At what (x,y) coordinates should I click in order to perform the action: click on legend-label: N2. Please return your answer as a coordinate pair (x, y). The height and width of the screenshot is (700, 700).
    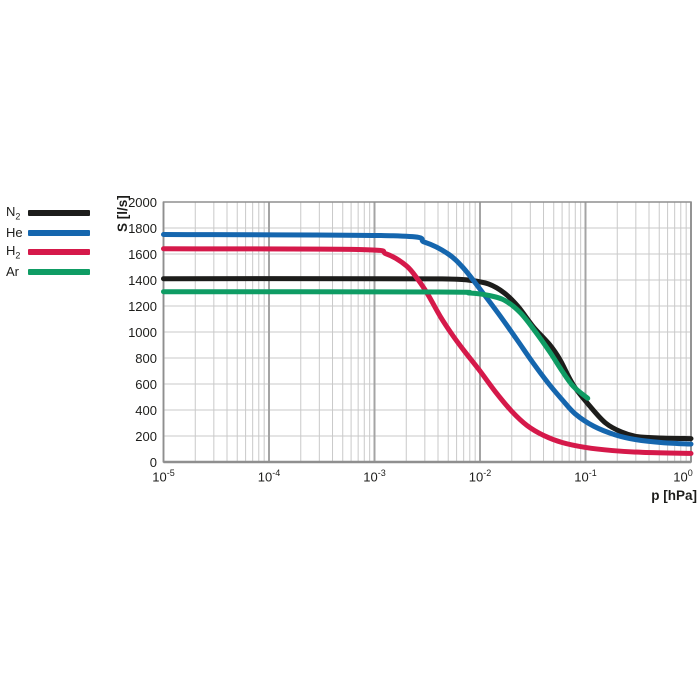
    Looking at the image, I should click on (13, 212).